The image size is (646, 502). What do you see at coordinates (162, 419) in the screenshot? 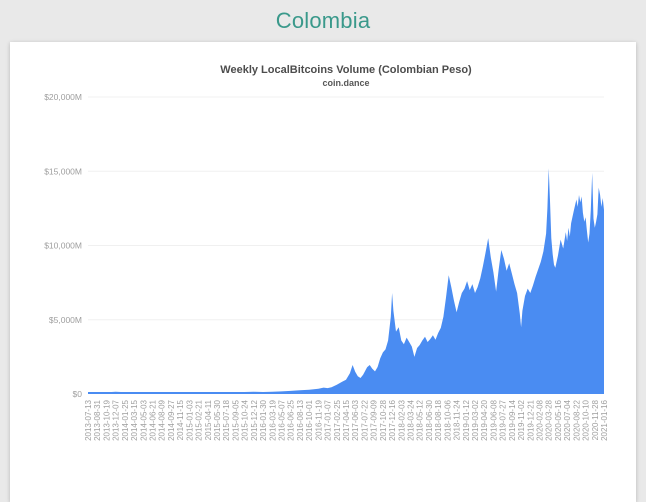
I see `svg-text: 2014-08-09` at bounding box center [162, 419].